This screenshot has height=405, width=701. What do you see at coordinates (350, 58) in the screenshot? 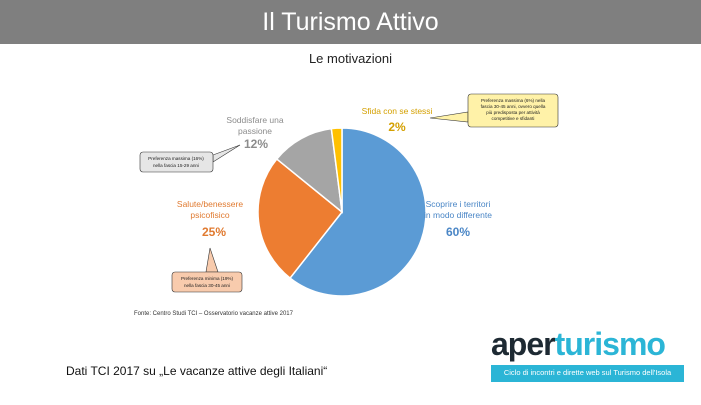
I see `chart-title: Le motivazioni` at bounding box center [350, 58].